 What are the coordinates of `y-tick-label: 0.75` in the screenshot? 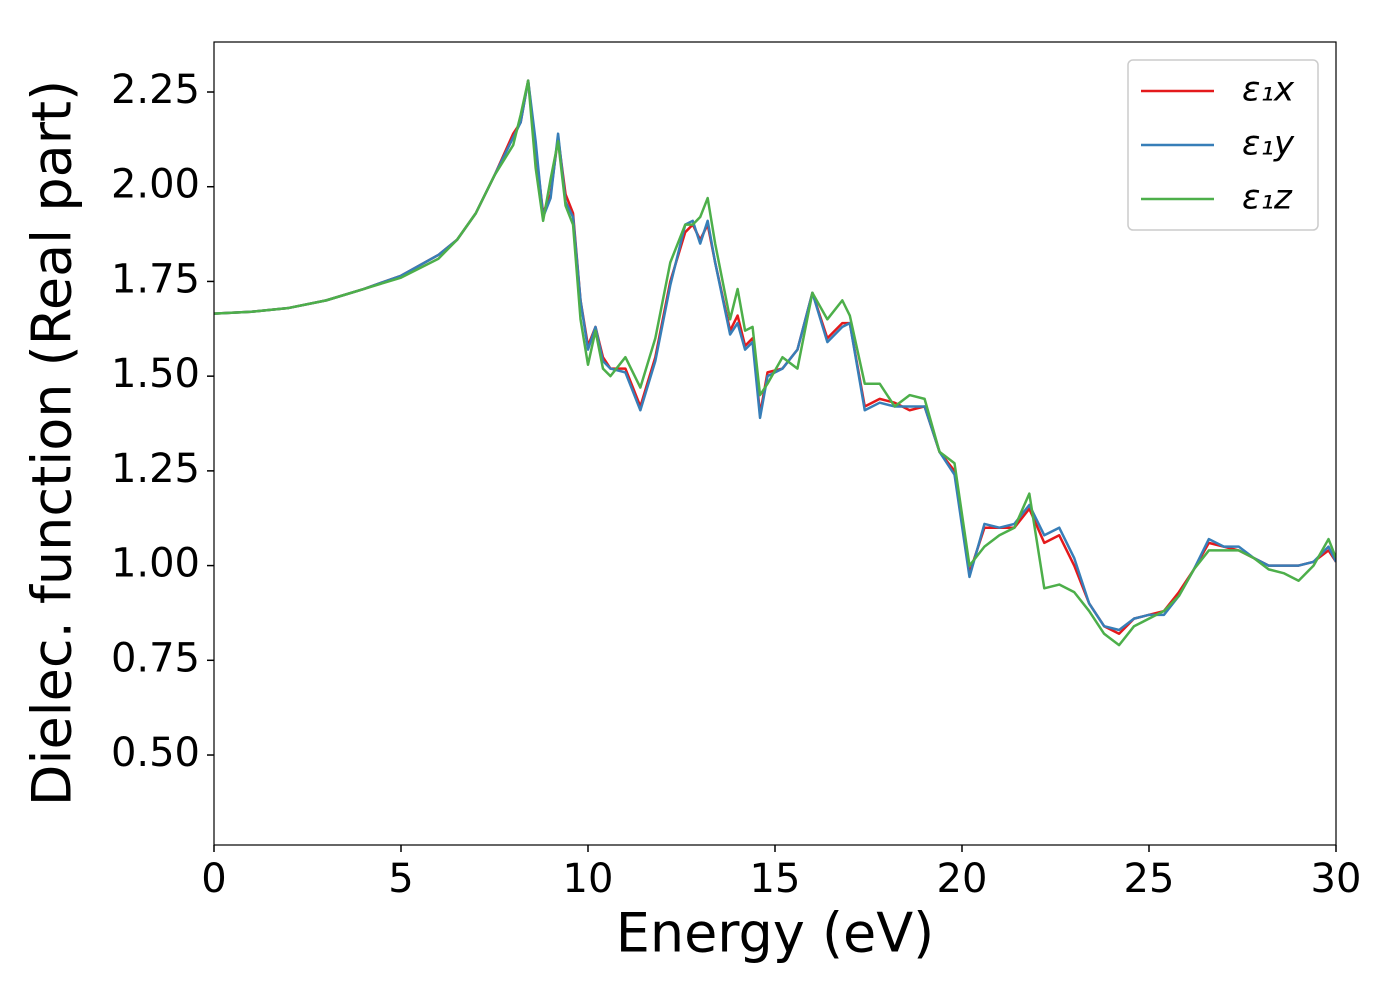 It's located at (155, 658).